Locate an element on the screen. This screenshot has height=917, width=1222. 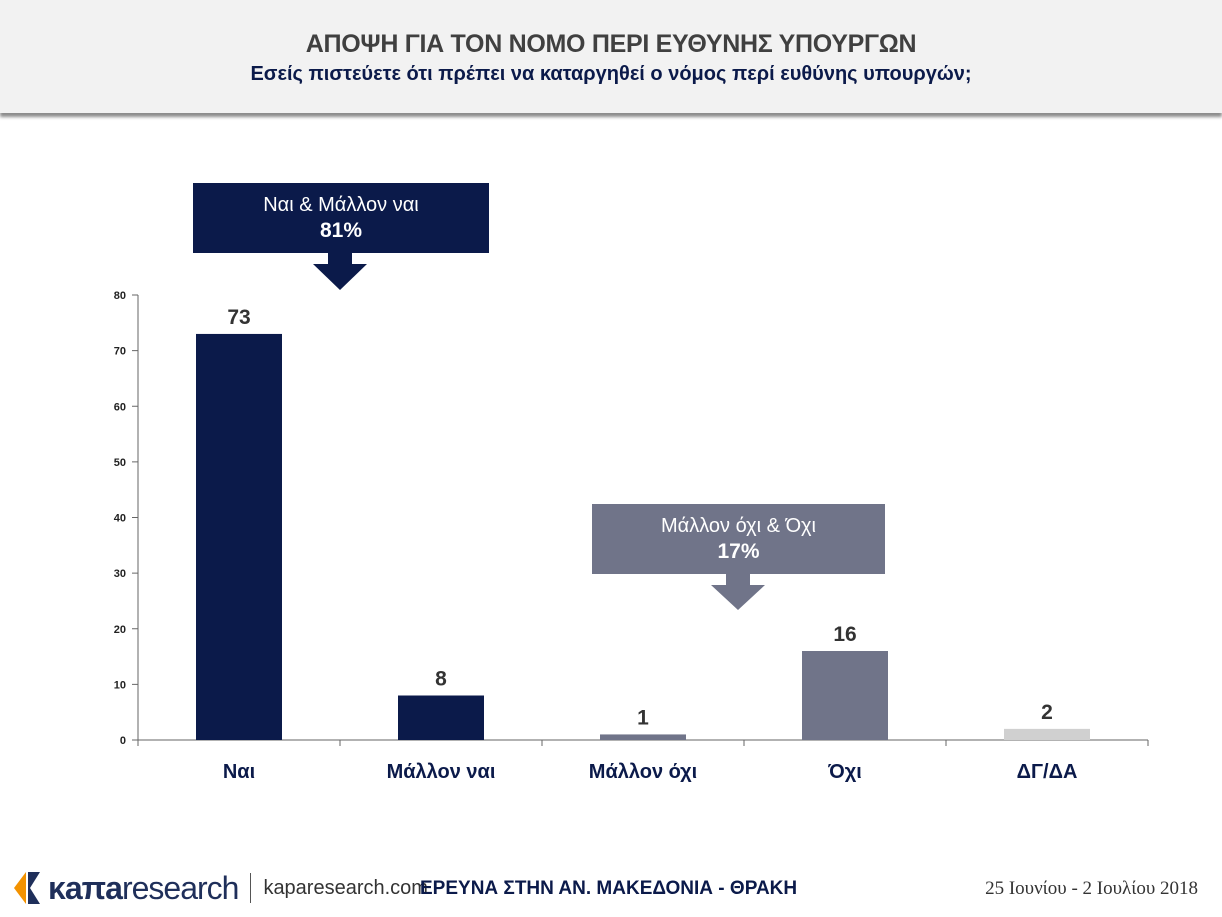
y-tick-label: 80 is located at coordinates (120, 296).